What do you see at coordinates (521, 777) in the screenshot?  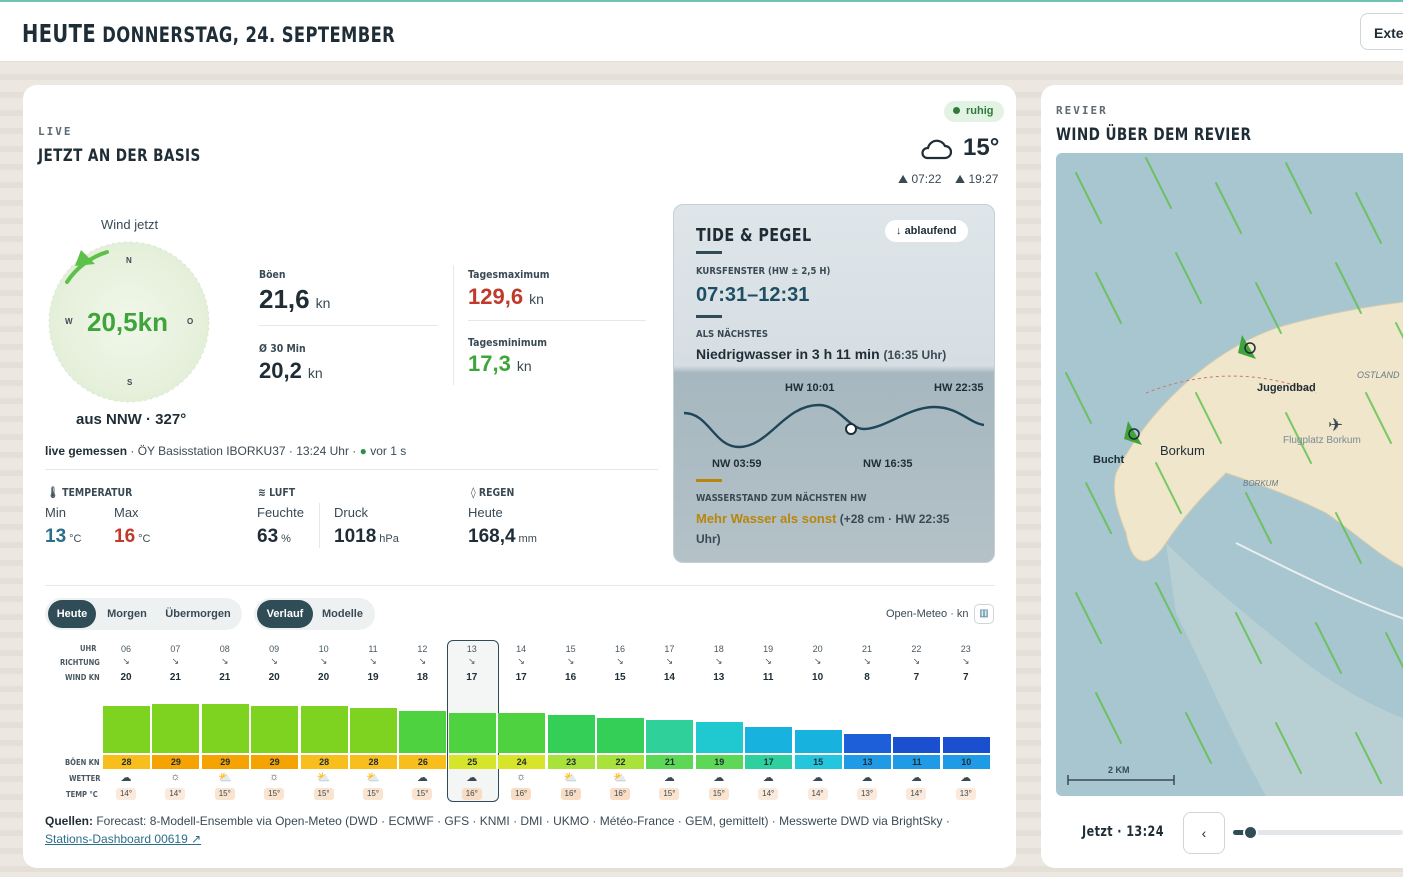 I see `weather-icon: ☼` at bounding box center [521, 777].